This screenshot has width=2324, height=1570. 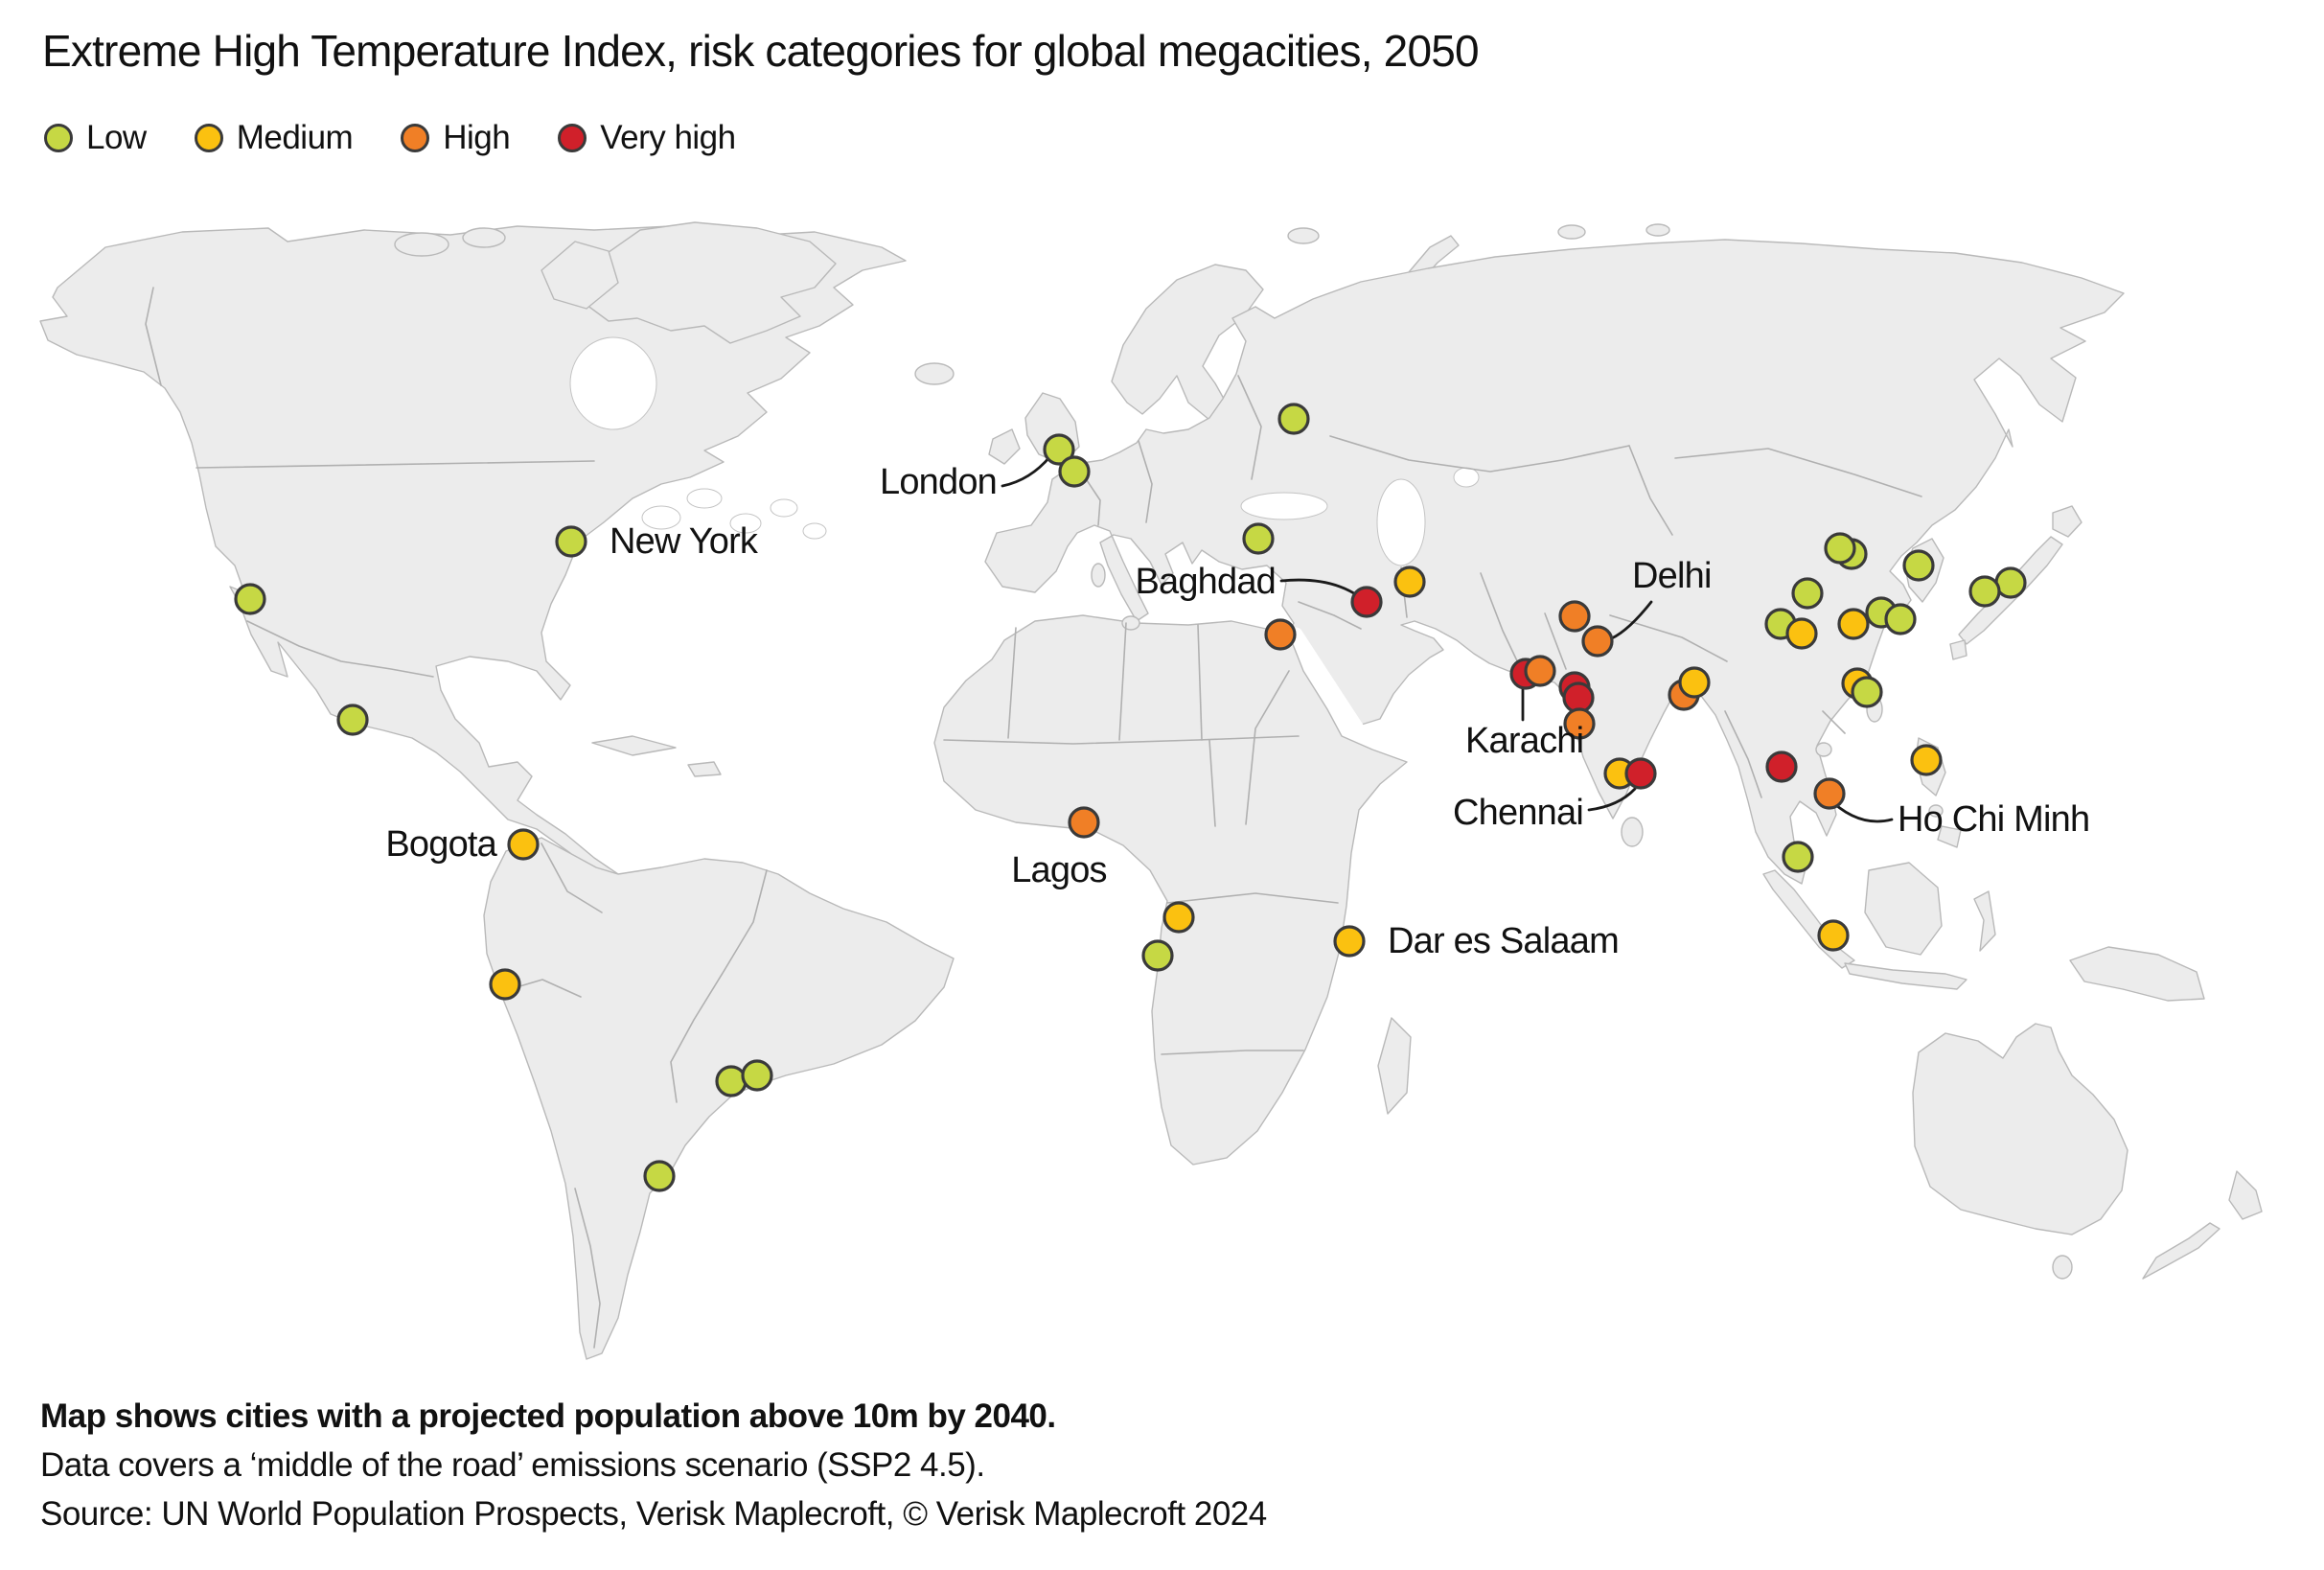 What do you see at coordinates (719, 1099) in the screenshot?
I see `landmass-south-america` at bounding box center [719, 1099].